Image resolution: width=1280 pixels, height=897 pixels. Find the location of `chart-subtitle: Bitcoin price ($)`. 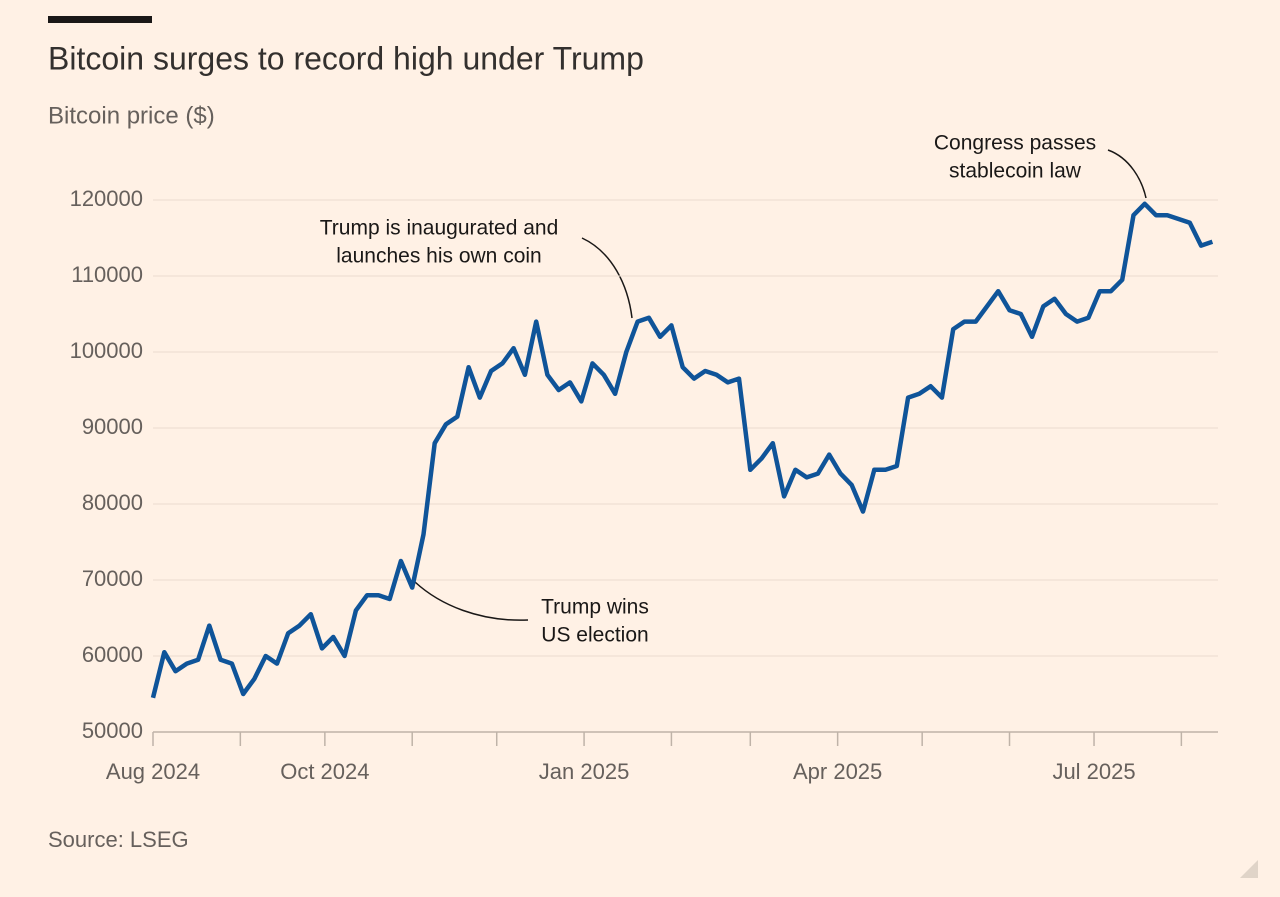

chart-subtitle: Bitcoin price ($) is located at coordinates (131, 115).